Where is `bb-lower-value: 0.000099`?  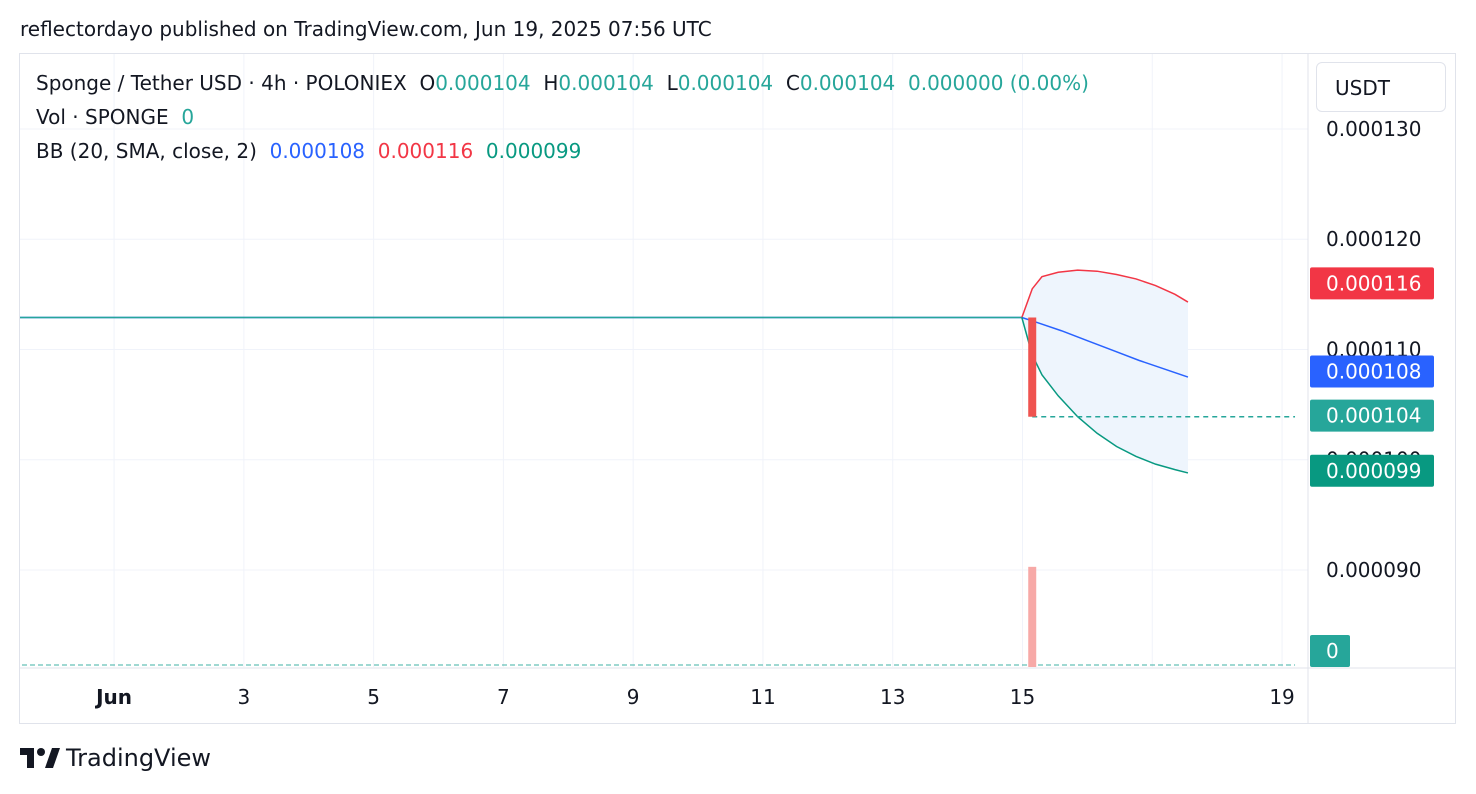 bb-lower-value: 0.000099 is located at coordinates (533, 151).